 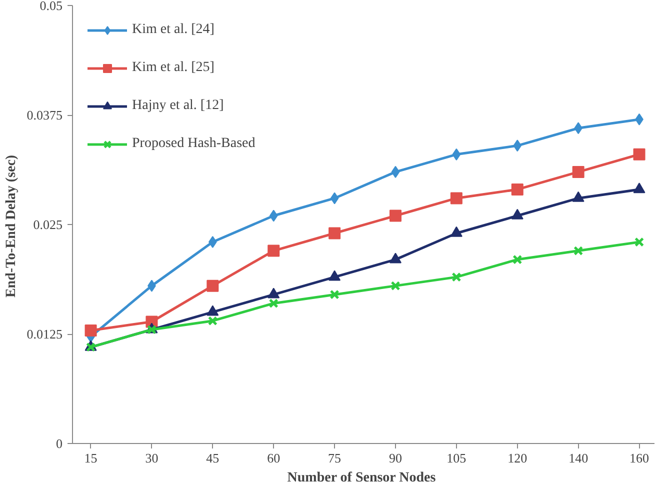 What do you see at coordinates (273, 458) in the screenshot?
I see `x-tick-label: 60` at bounding box center [273, 458].